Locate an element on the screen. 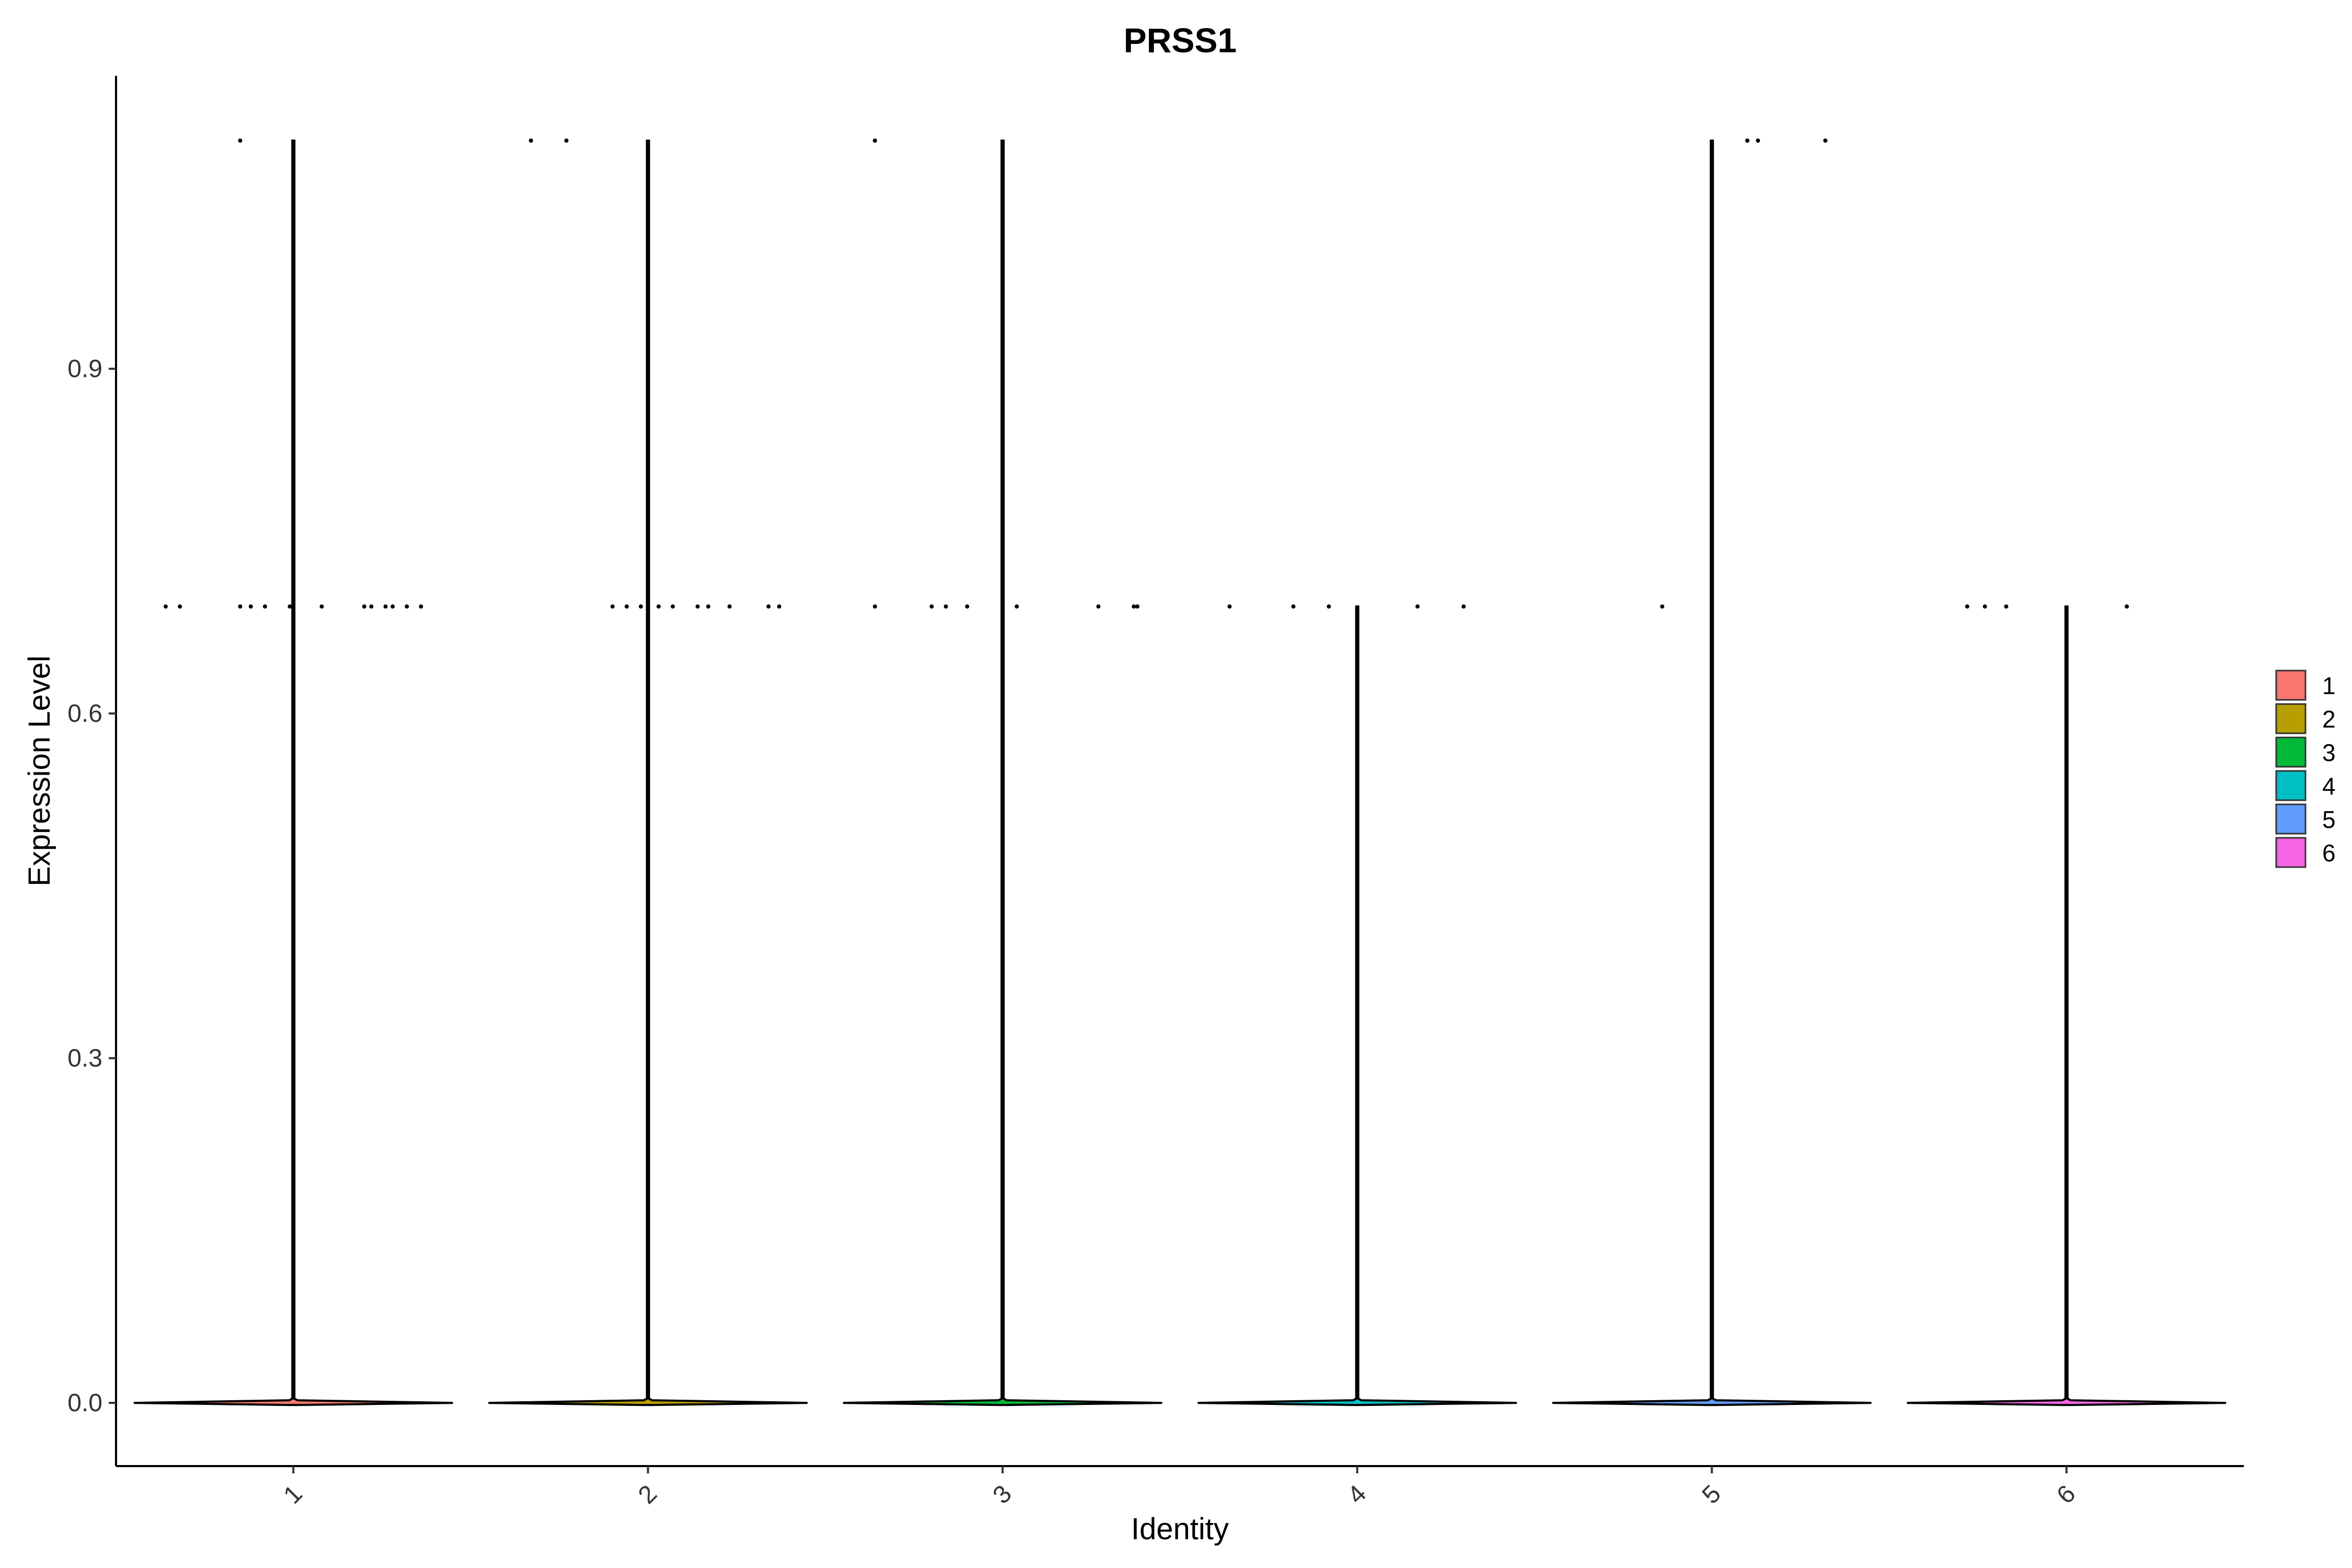  x-tick-label-6: 6 is located at coordinates (2066, 1494).